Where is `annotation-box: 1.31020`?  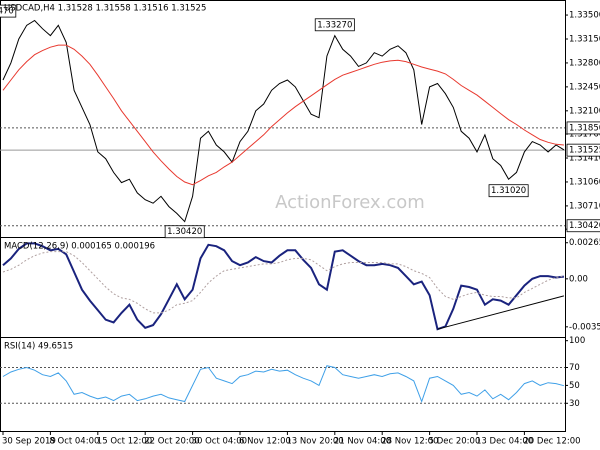
annotation-box: 1.31020 is located at coordinates (508, 191).